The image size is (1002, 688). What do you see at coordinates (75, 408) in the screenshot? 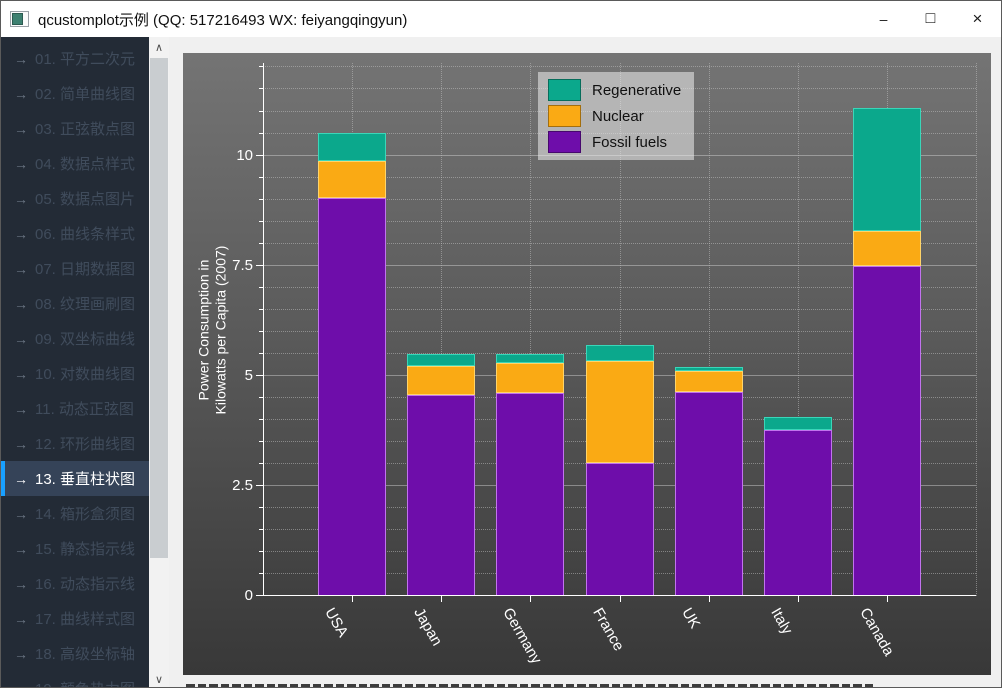
I see `sidebar-item-11: → 11. 动态正弦图` at bounding box center [75, 408].